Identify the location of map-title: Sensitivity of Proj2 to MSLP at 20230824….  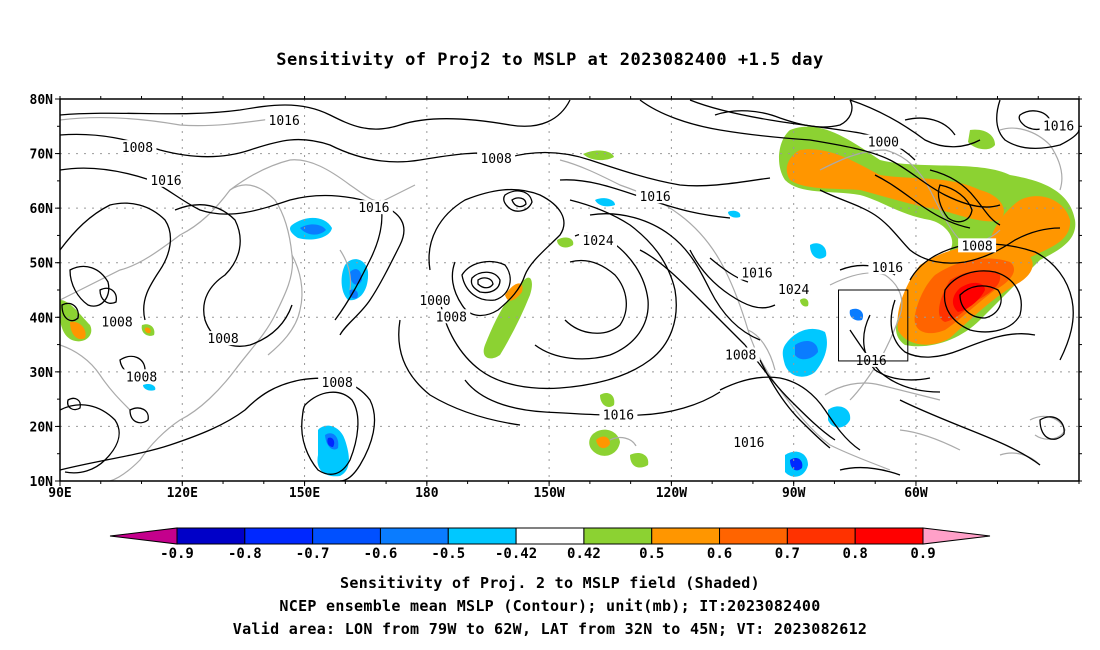
(550, 60).